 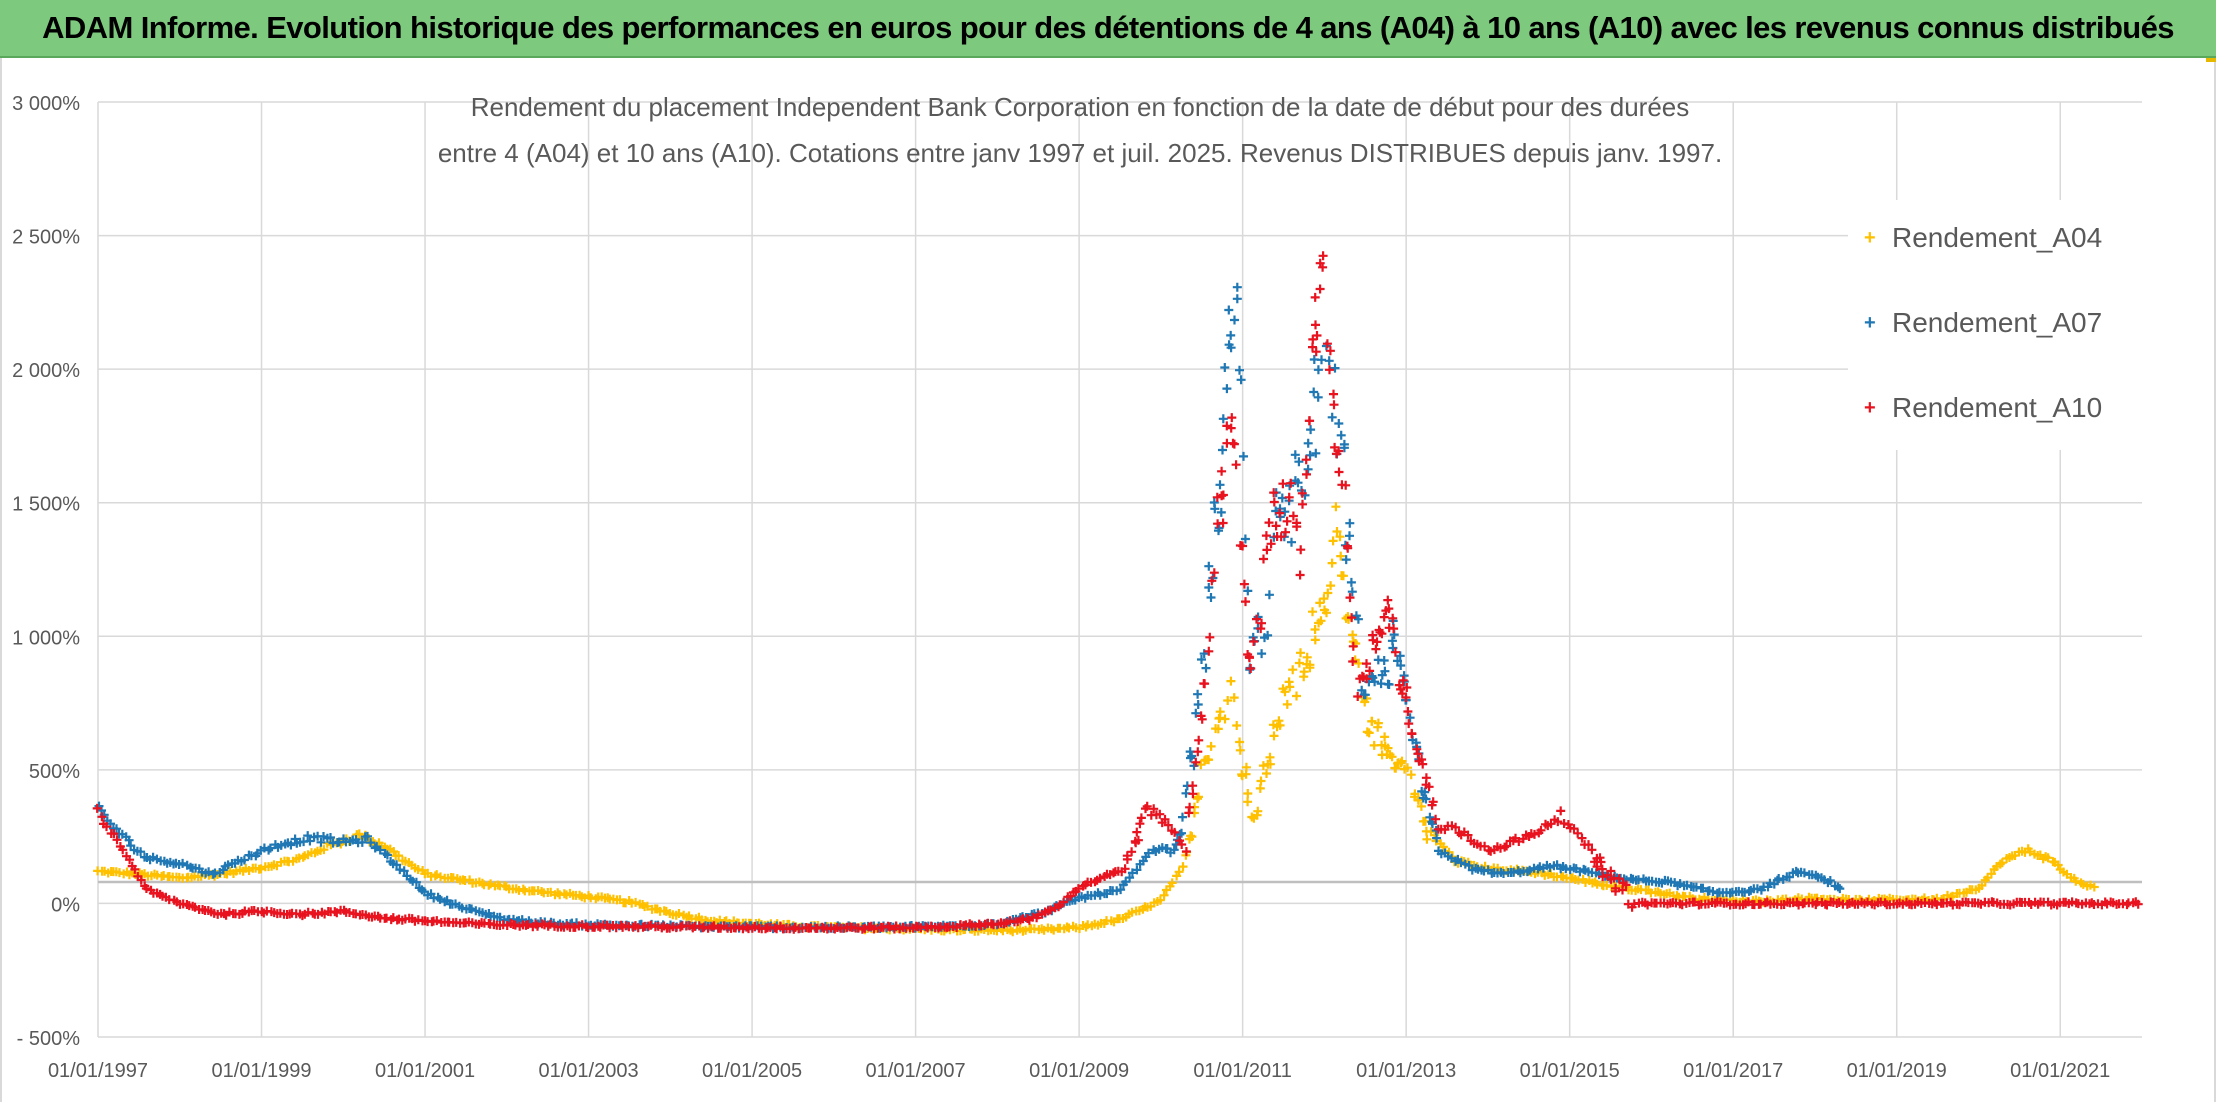 I want to click on legend-label-a04: Rendement_A04, so click(x=1997, y=237).